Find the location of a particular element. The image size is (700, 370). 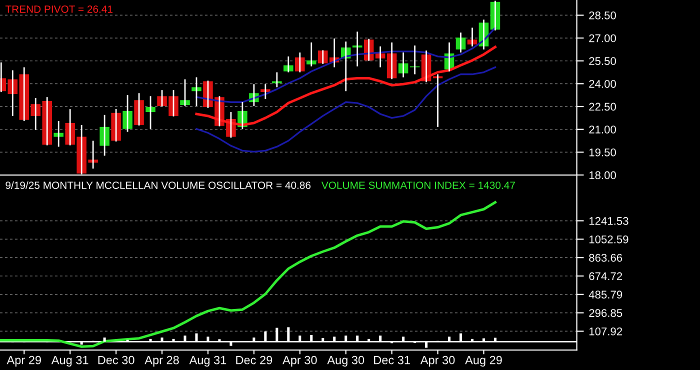

x-tick-label: Apr 28 is located at coordinates (161, 361).